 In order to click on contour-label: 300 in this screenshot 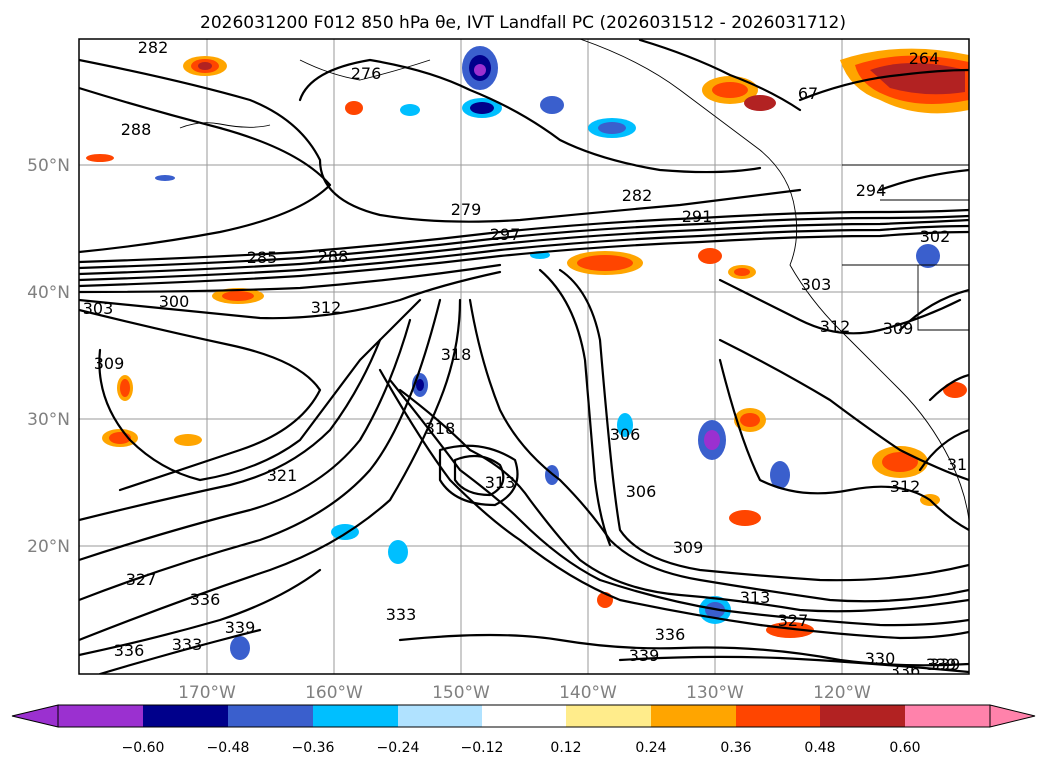, I will do `click(174, 301)`.